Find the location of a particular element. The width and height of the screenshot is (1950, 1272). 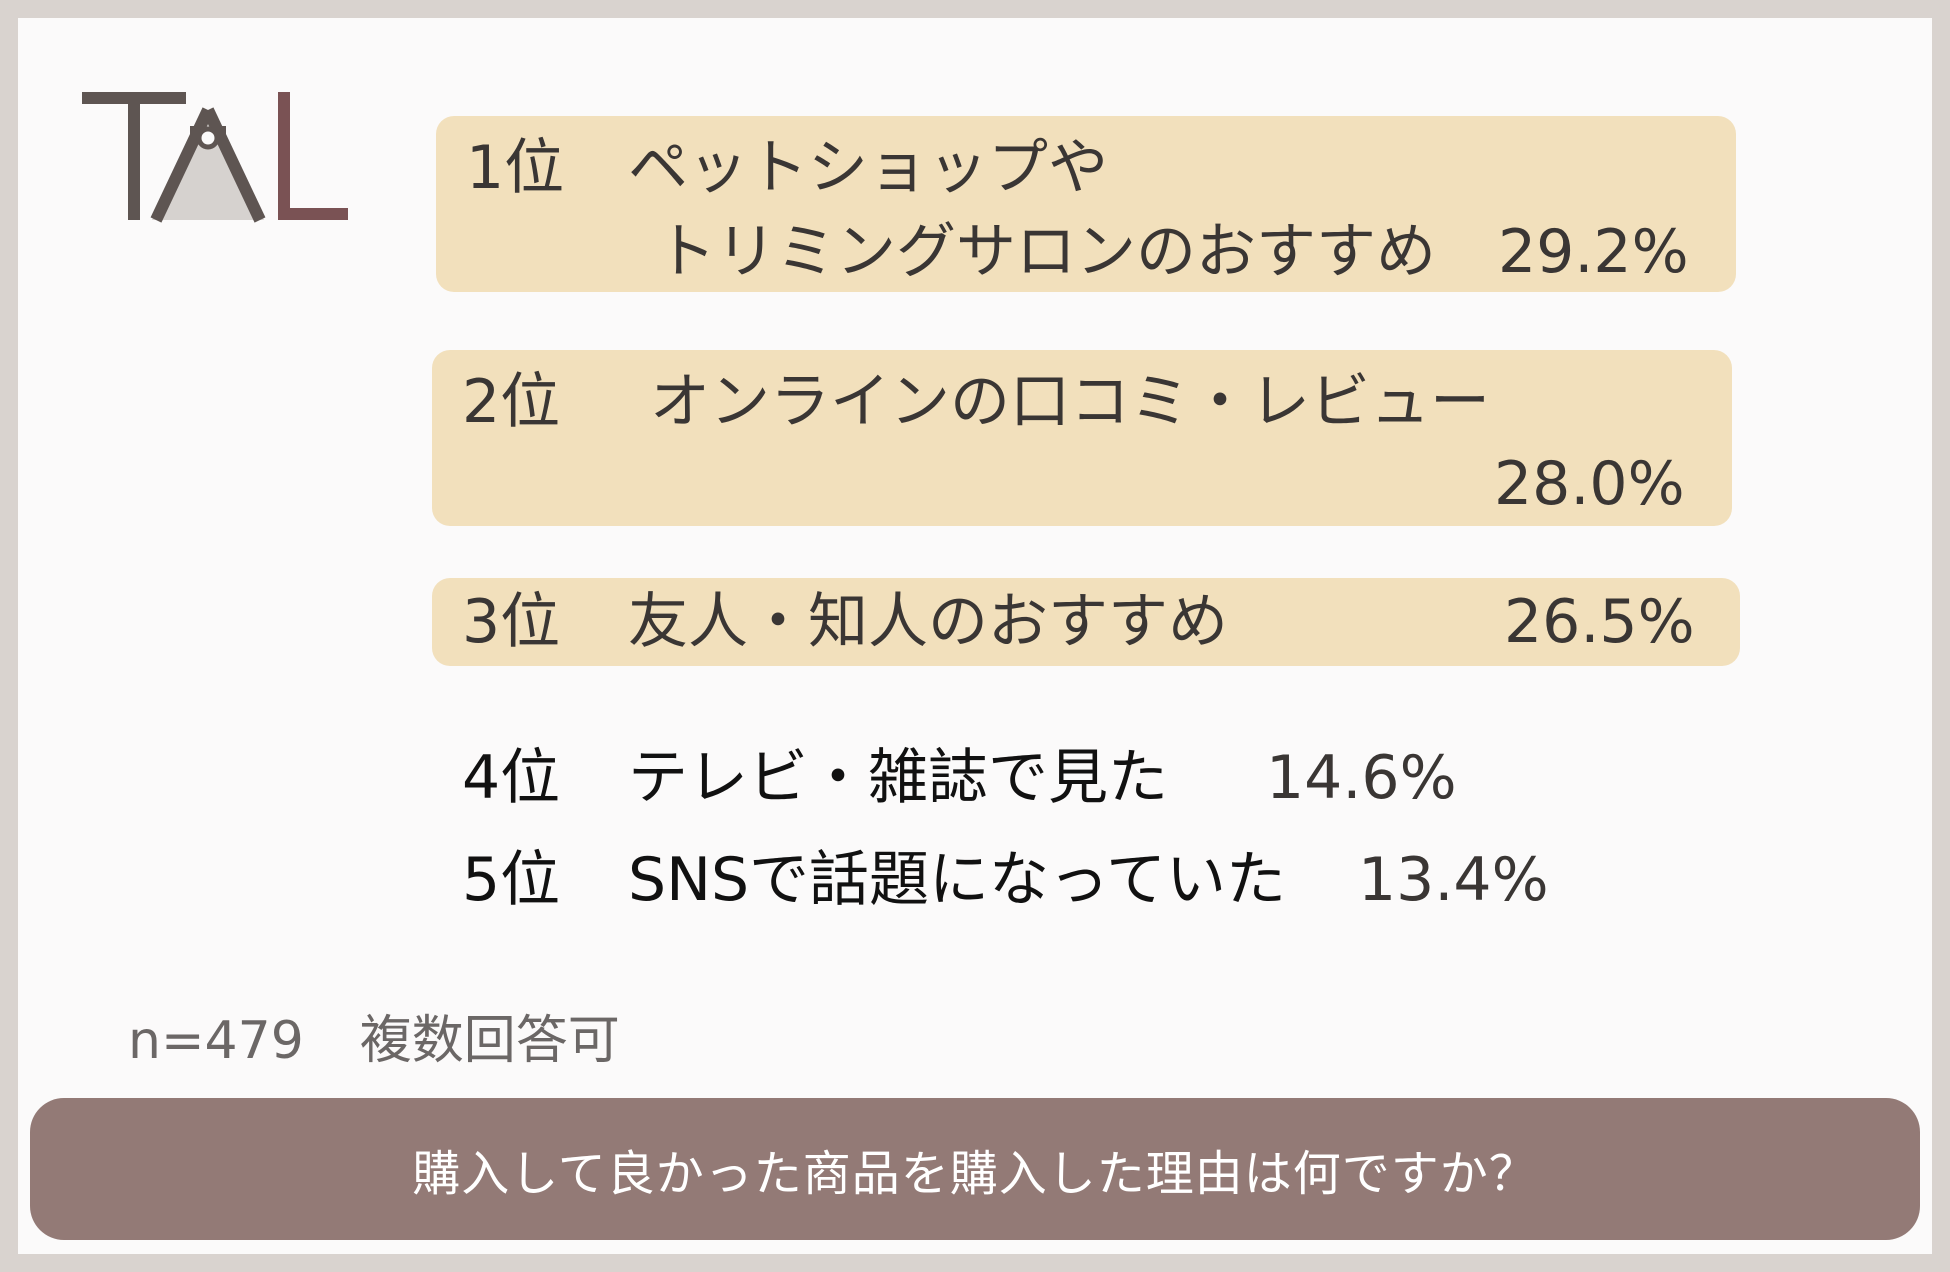

multiple-answers-note: 複数回答可 is located at coordinates (489, 1041).